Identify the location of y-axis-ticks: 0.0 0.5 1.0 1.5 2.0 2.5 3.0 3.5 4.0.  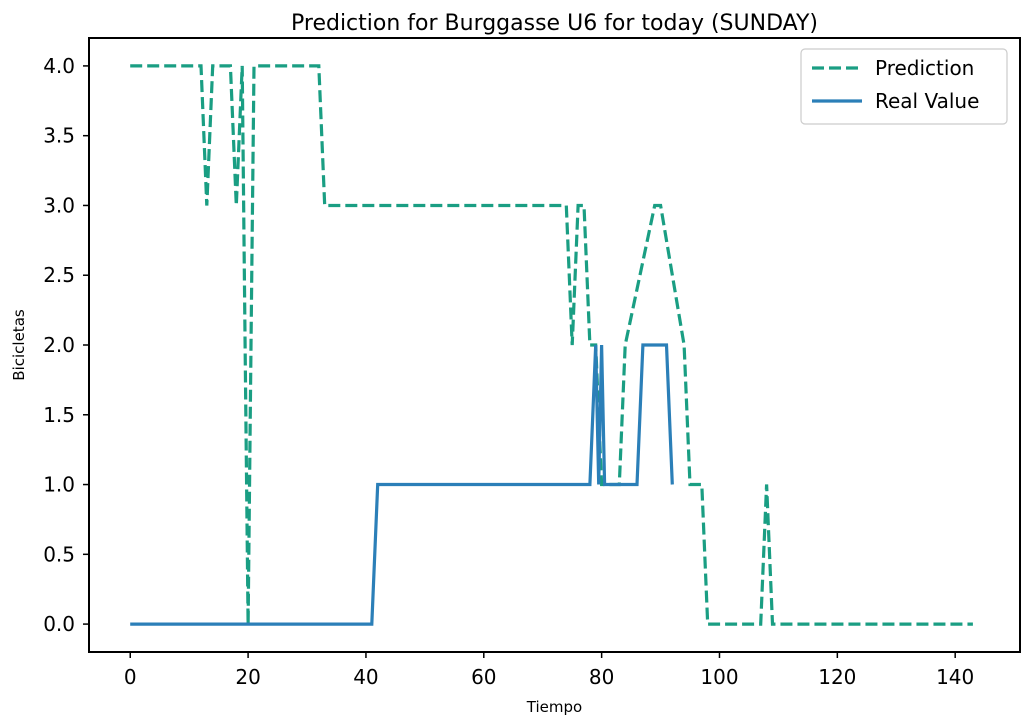
(66, 345).